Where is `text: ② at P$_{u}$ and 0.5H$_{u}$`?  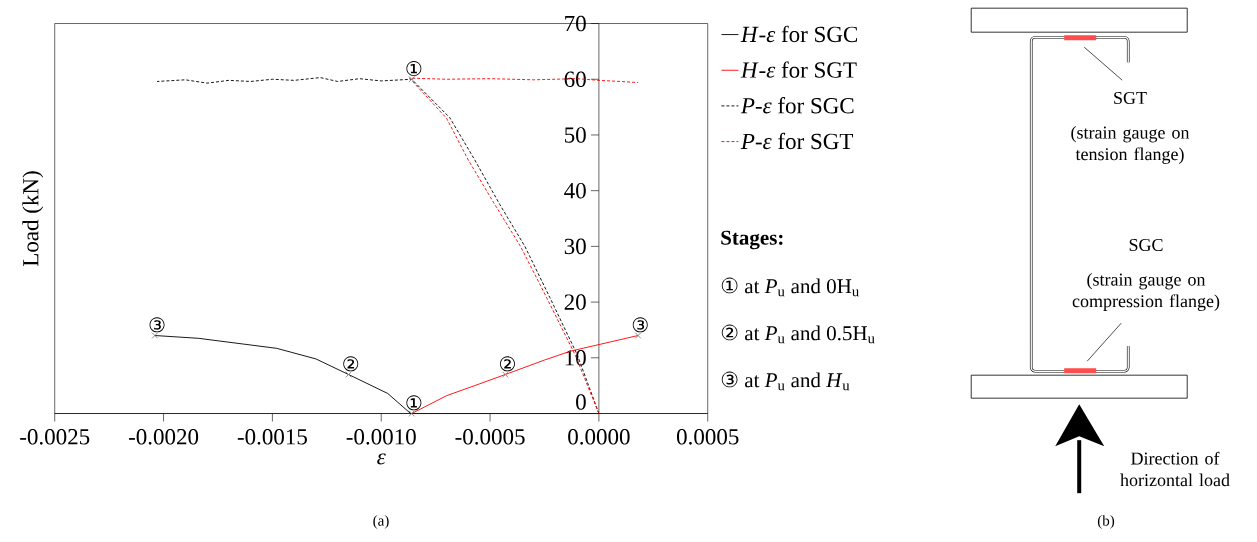 text: ② at P$_{u}$ and 0.5H$_{u}$ is located at coordinates (798, 334).